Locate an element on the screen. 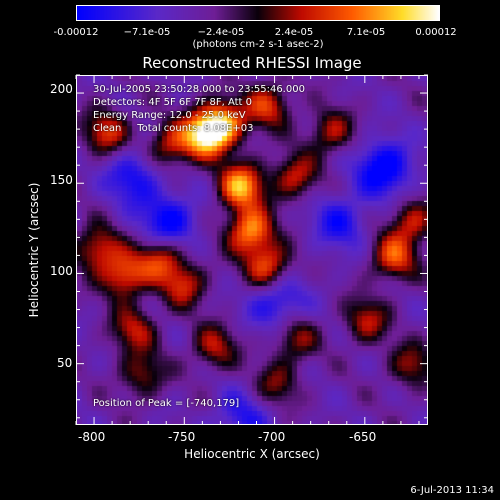 The width and height of the screenshot is (500, 500). colorbar is located at coordinates (258, 13).